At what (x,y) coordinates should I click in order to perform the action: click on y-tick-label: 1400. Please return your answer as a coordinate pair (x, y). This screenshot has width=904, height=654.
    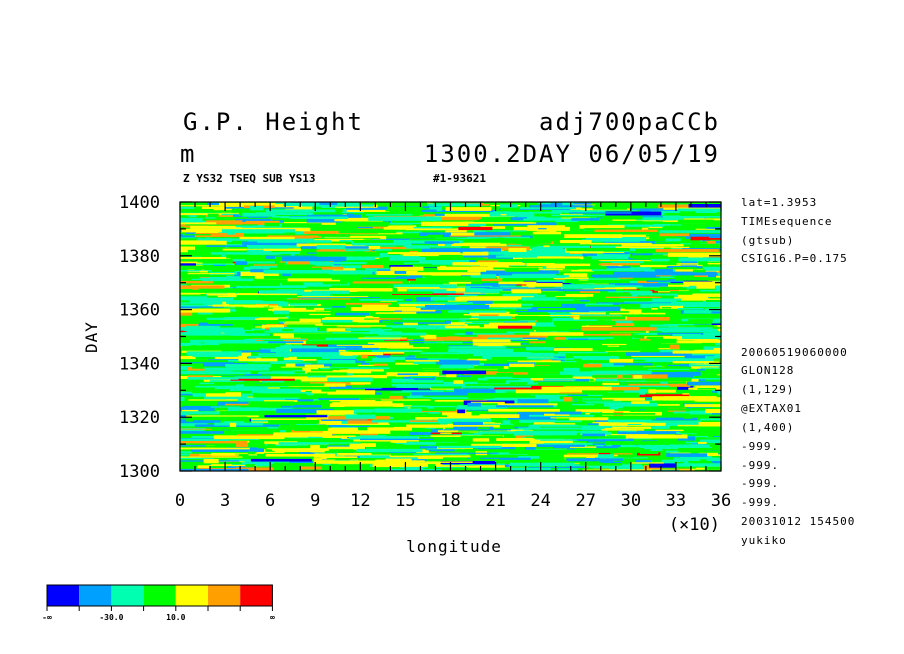
    Looking at the image, I should click on (139, 203).